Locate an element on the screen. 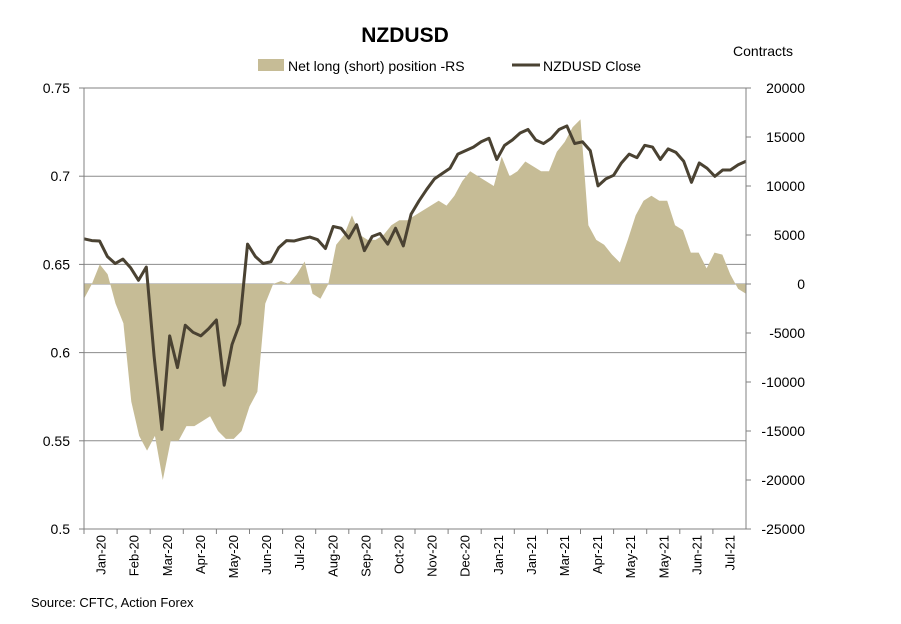 This screenshot has width=901, height=624. x-tick-label: Aug-20 is located at coordinates (332, 556).